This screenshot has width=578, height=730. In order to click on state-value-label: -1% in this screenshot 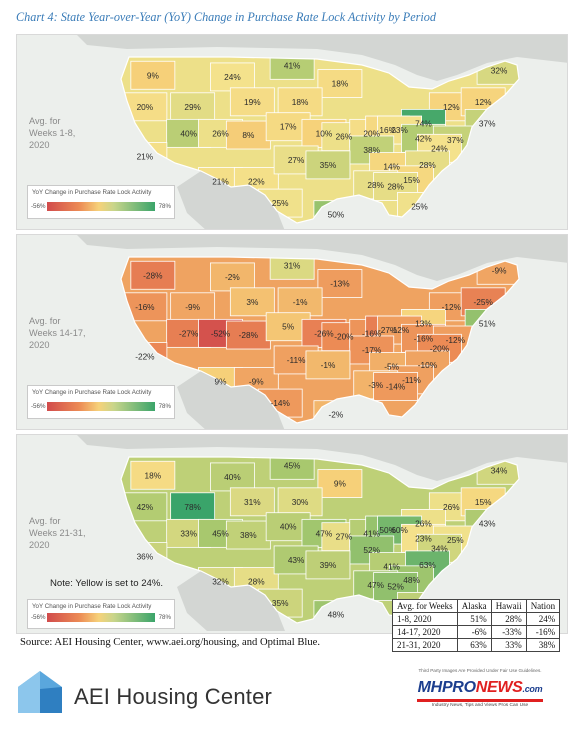, I will do `click(300, 302)`.